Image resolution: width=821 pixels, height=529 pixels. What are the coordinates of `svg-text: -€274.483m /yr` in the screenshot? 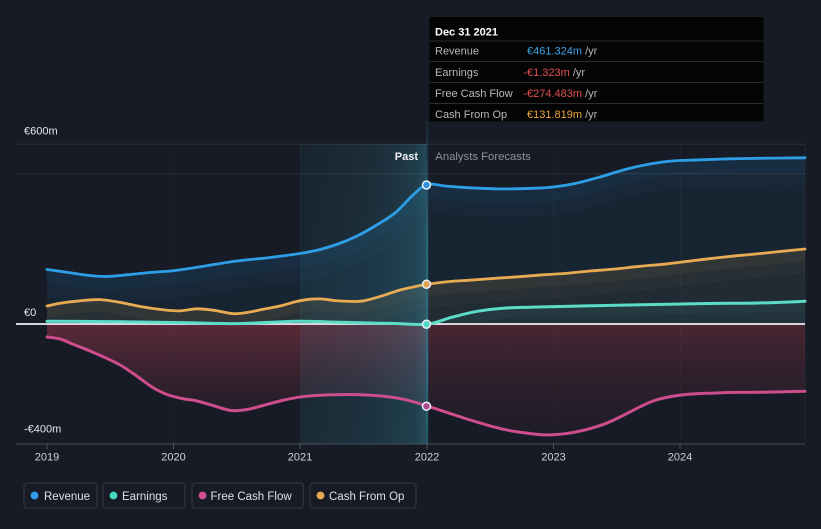 It's located at (560, 94).